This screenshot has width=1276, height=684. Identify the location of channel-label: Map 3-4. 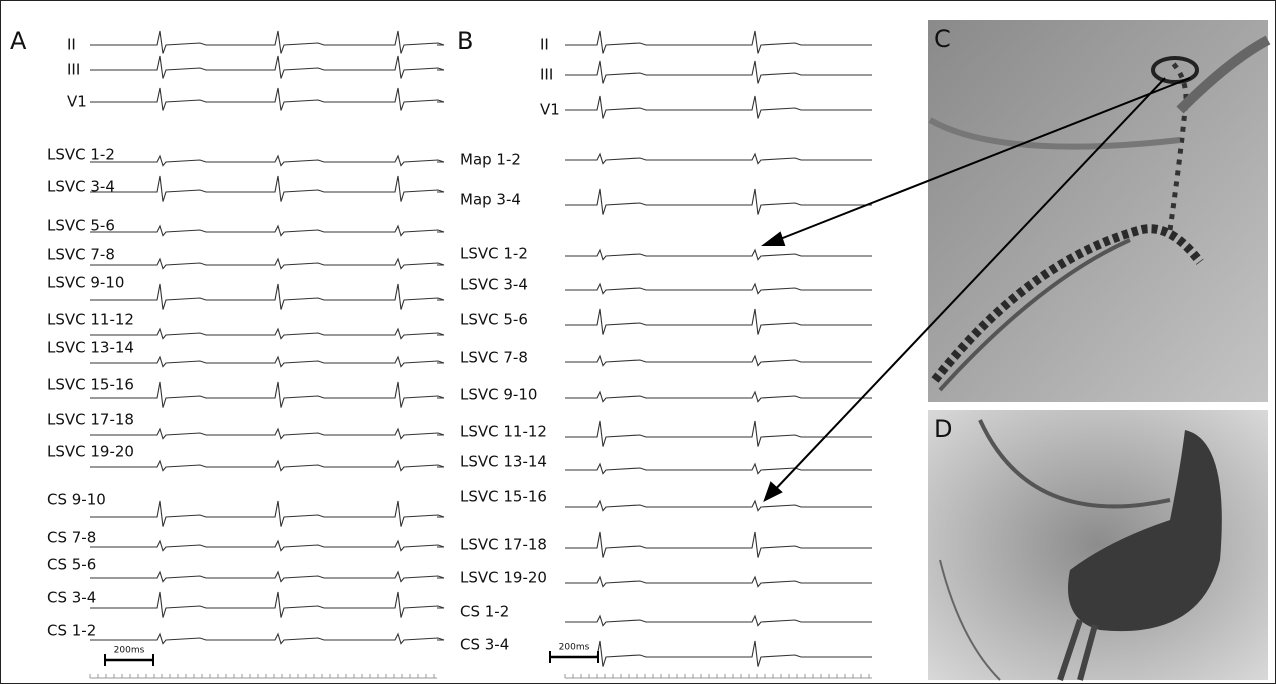
(490, 200).